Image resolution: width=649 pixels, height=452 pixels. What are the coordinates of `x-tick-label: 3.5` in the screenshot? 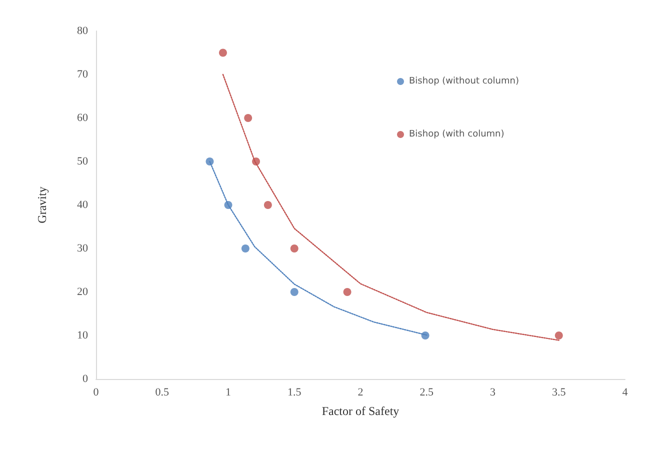 It's located at (559, 392).